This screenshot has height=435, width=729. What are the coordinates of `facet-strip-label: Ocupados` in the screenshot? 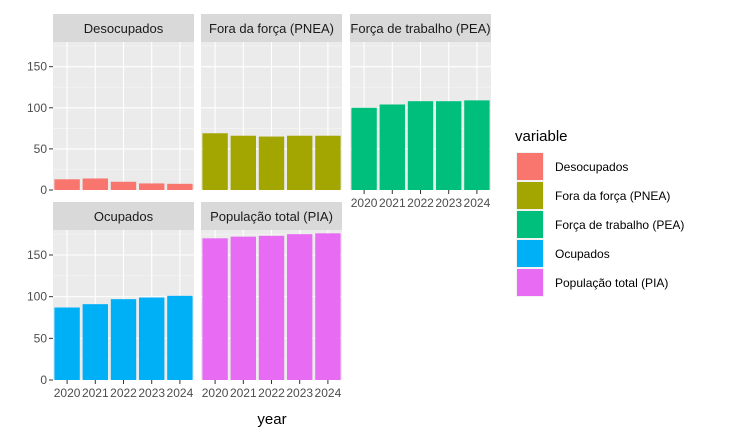 It's located at (124, 216).